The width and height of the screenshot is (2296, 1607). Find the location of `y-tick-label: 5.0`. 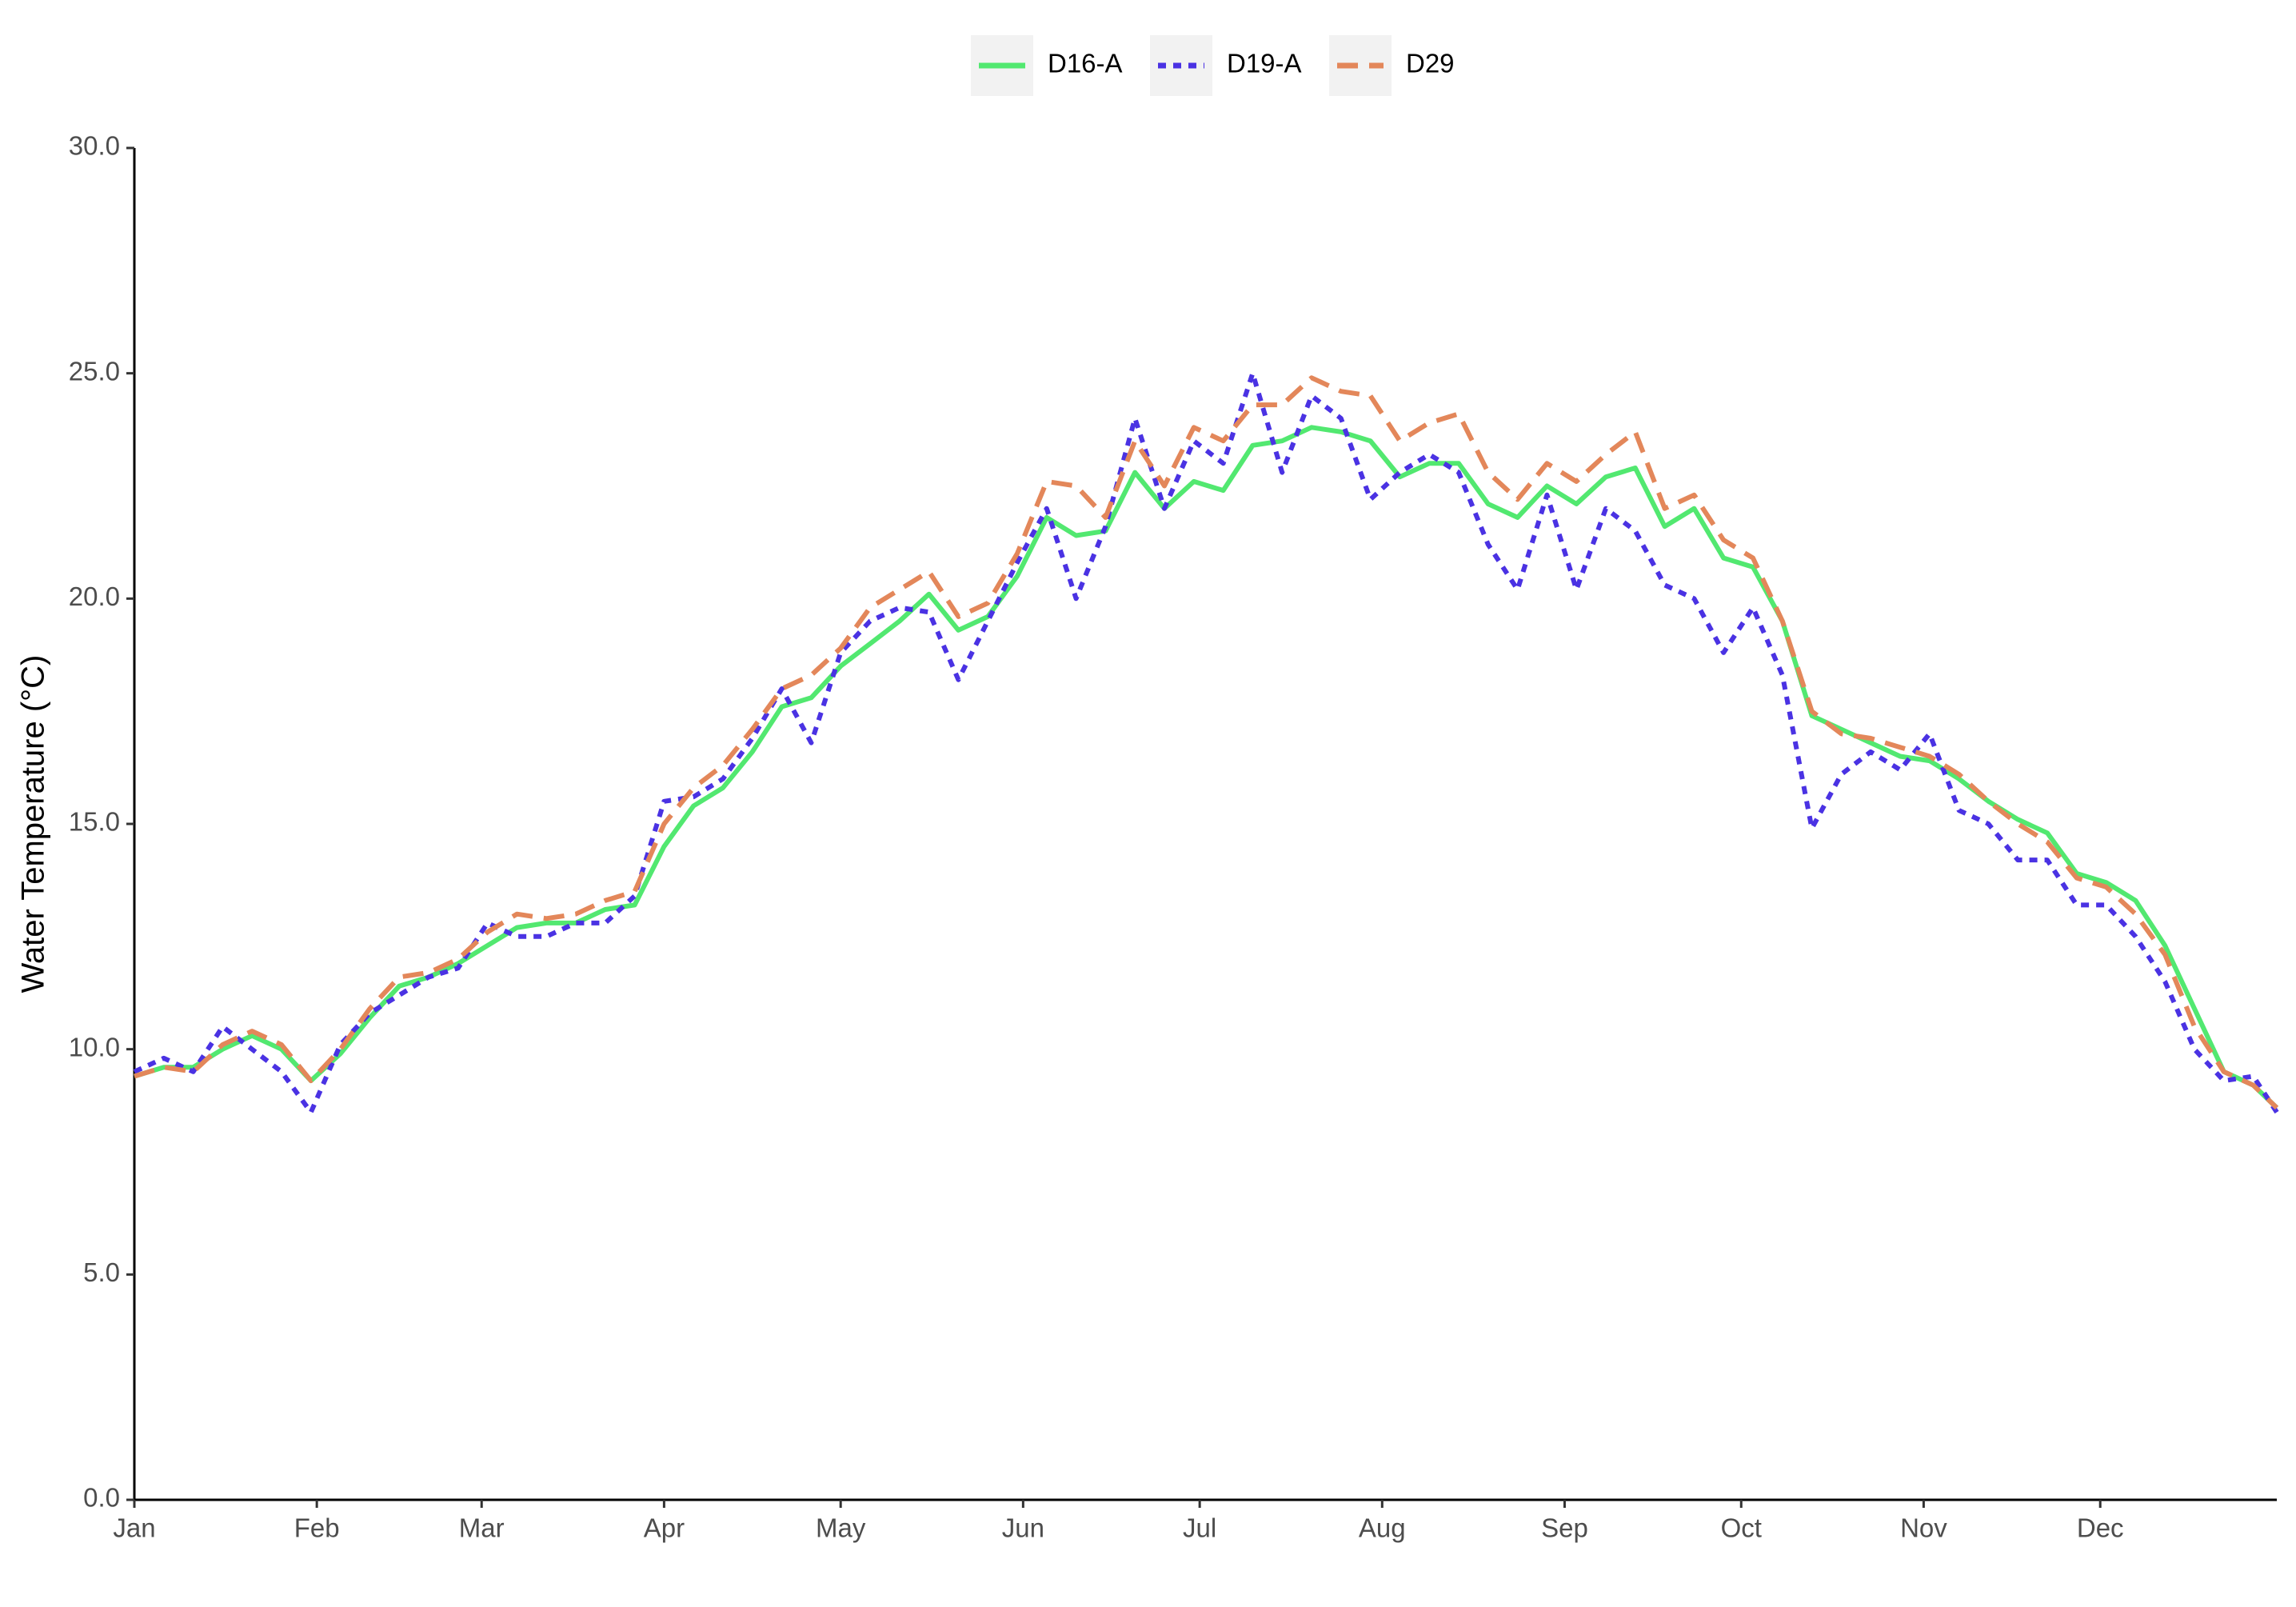

y-tick-label: 5.0 is located at coordinates (101, 1272).